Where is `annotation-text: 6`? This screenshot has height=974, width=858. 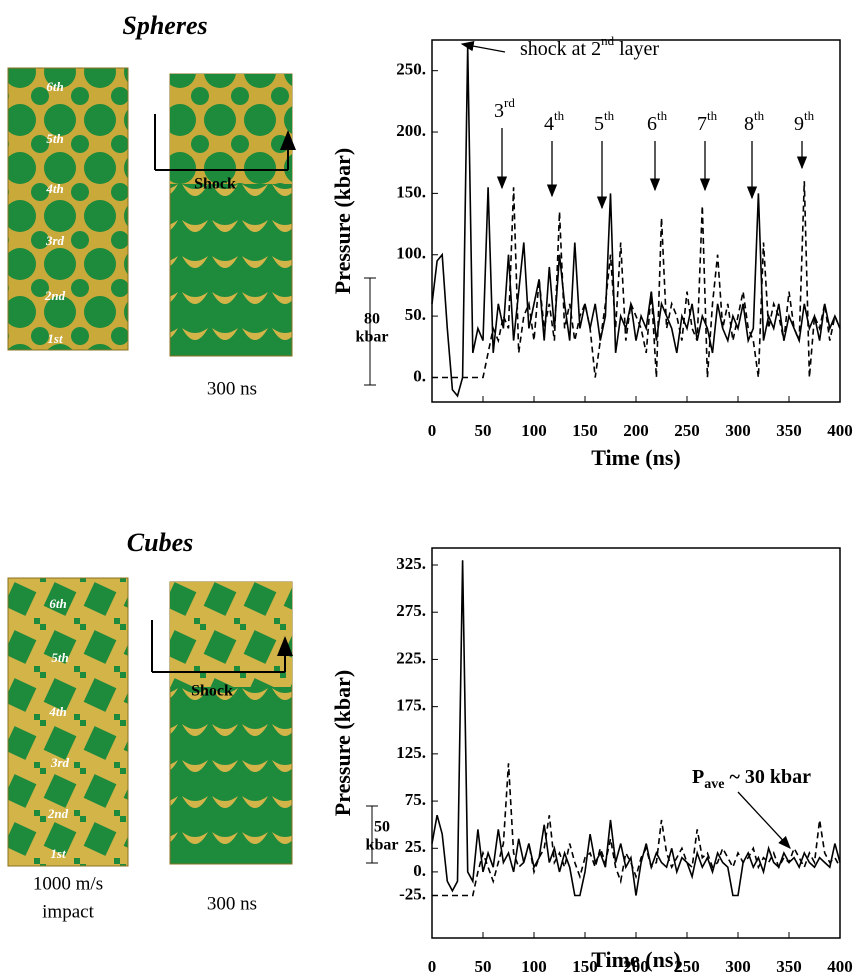
annotation-text: 6 is located at coordinates (652, 124).